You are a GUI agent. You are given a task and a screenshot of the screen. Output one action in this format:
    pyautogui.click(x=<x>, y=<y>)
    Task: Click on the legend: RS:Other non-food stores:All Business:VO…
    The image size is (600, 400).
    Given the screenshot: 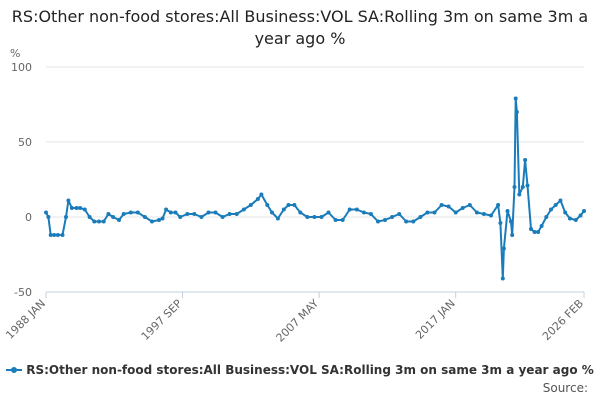 What is the action you would take?
    pyautogui.click(x=300, y=370)
    